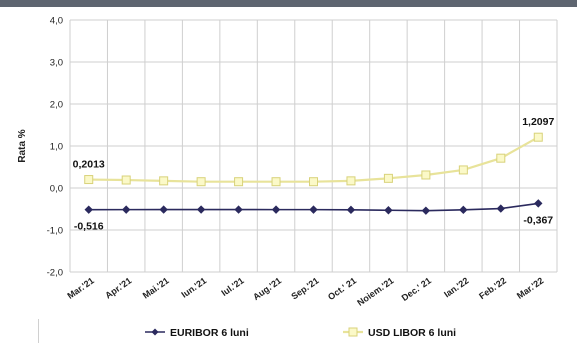 The width and height of the screenshot is (577, 343). Describe the element at coordinates (267, 288) in the screenshot. I see `x-tick-label: Aug.'21` at that location.